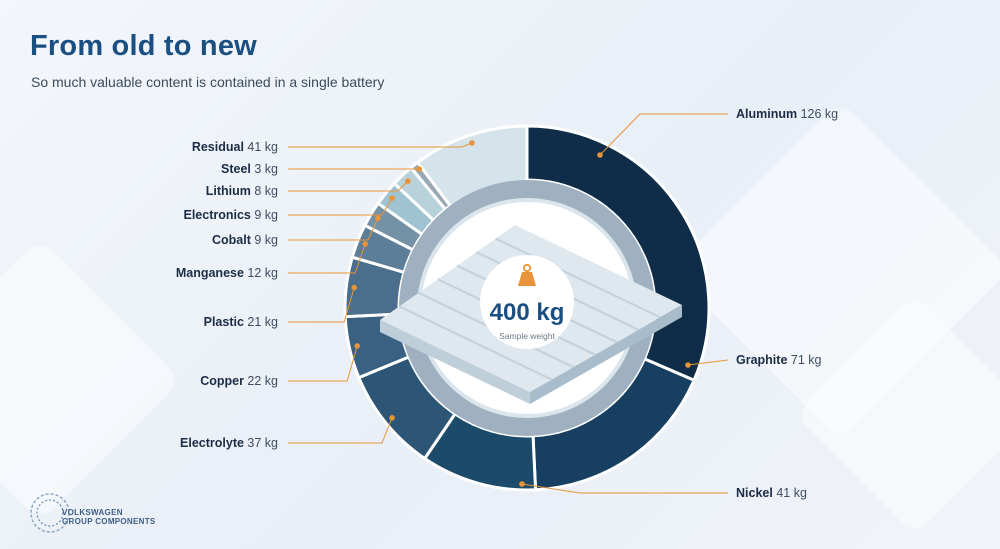 The height and width of the screenshot is (549, 1000). I want to click on label-plastic: Plastic 21 kg, so click(241, 322).